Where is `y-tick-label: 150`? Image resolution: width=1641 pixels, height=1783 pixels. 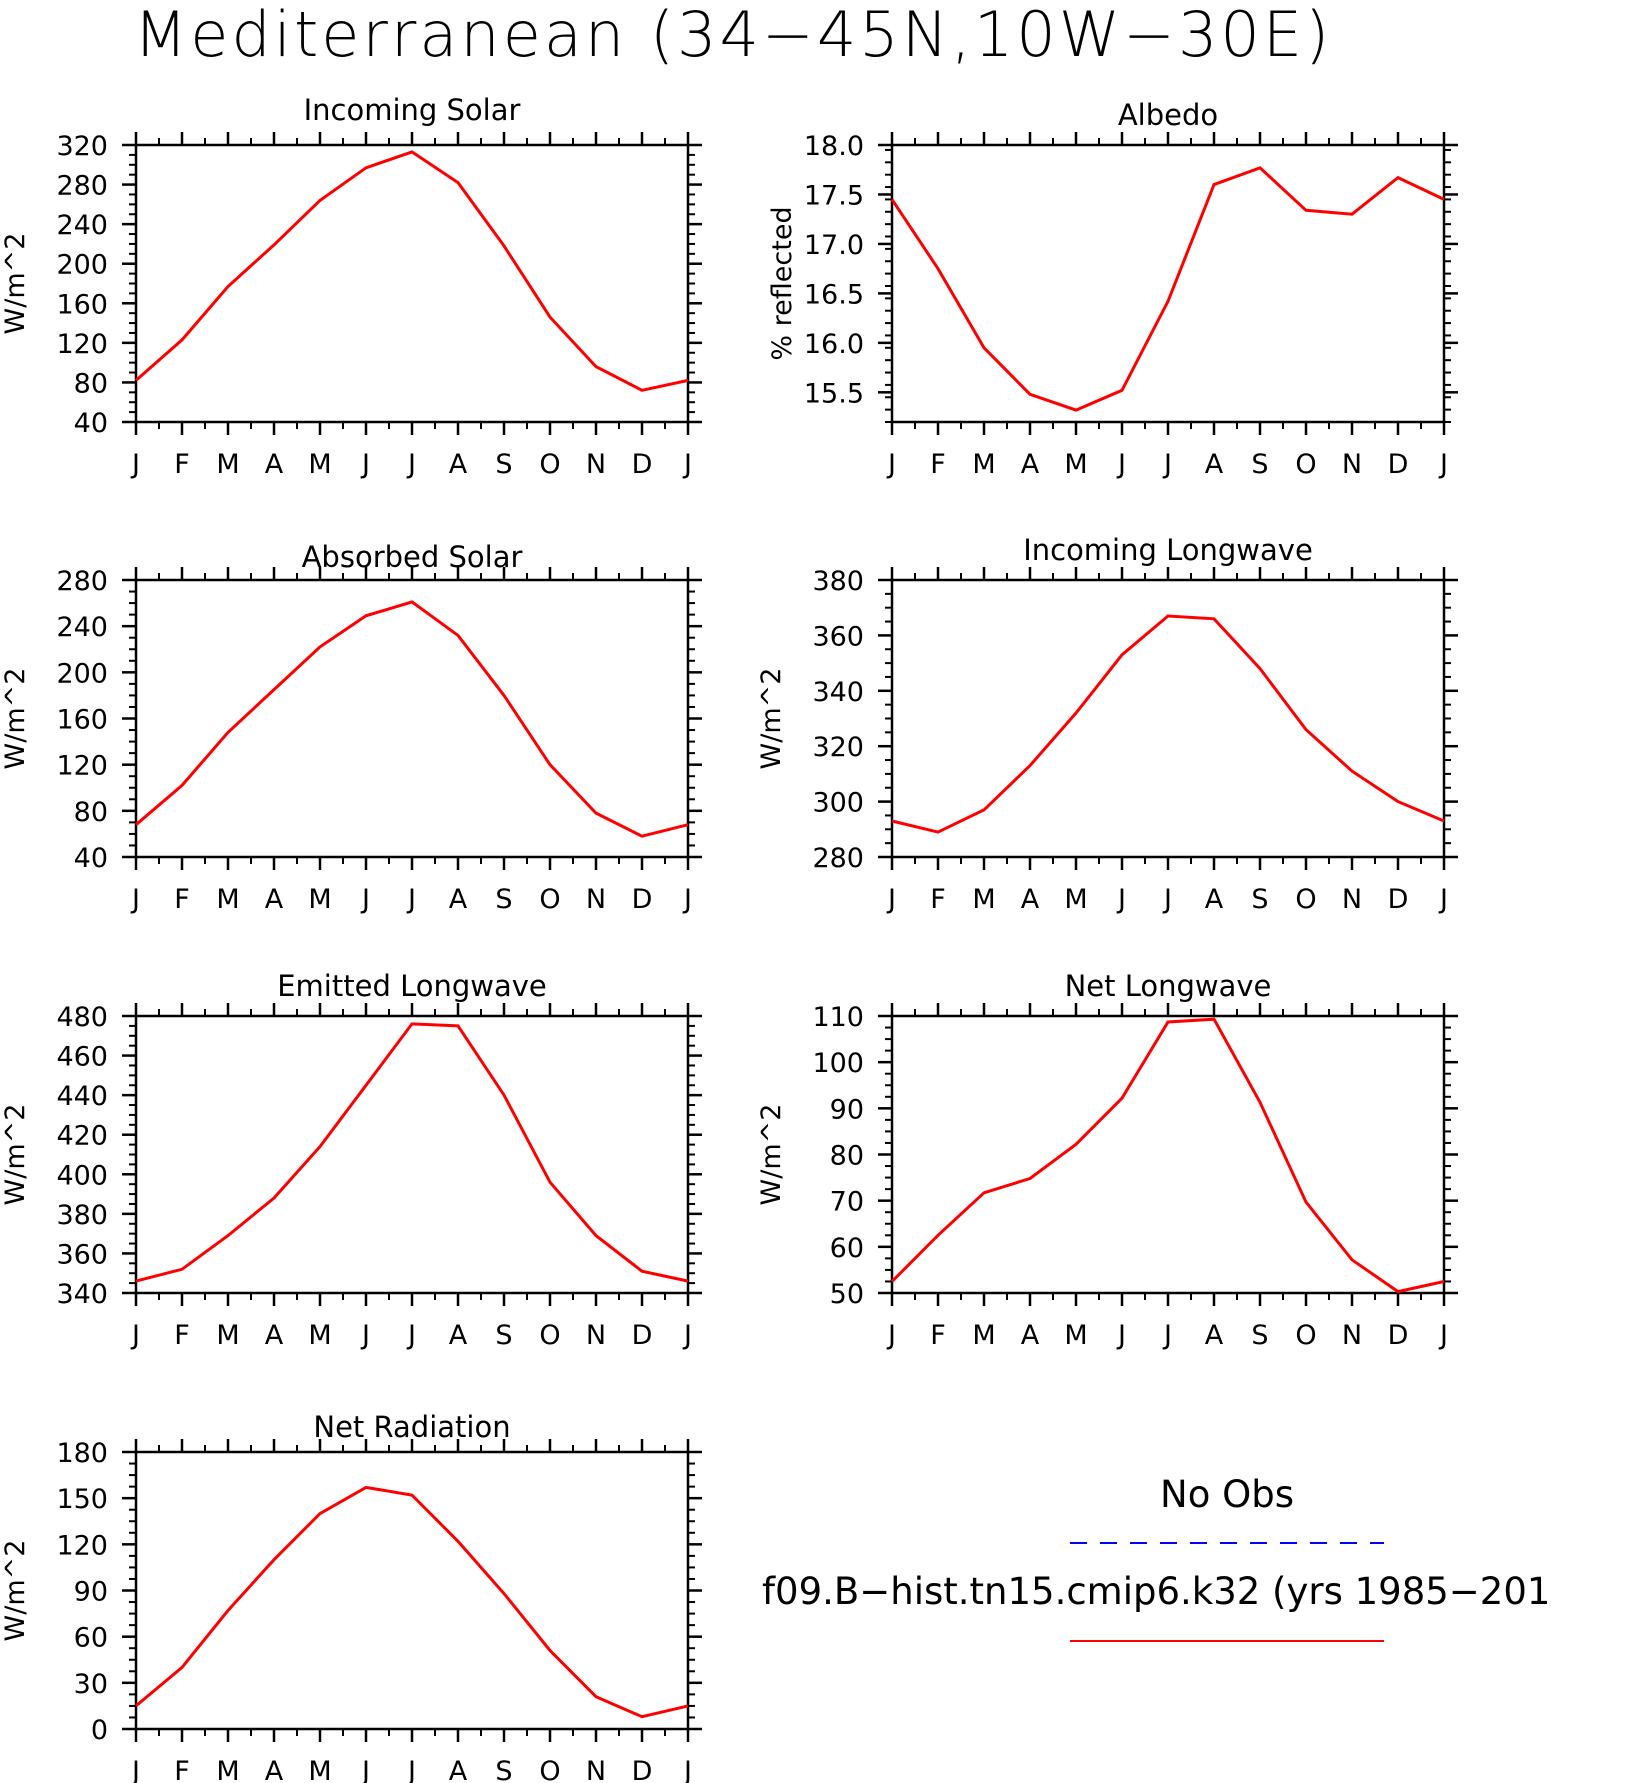 y-tick-label: 150 is located at coordinates (82, 1499).